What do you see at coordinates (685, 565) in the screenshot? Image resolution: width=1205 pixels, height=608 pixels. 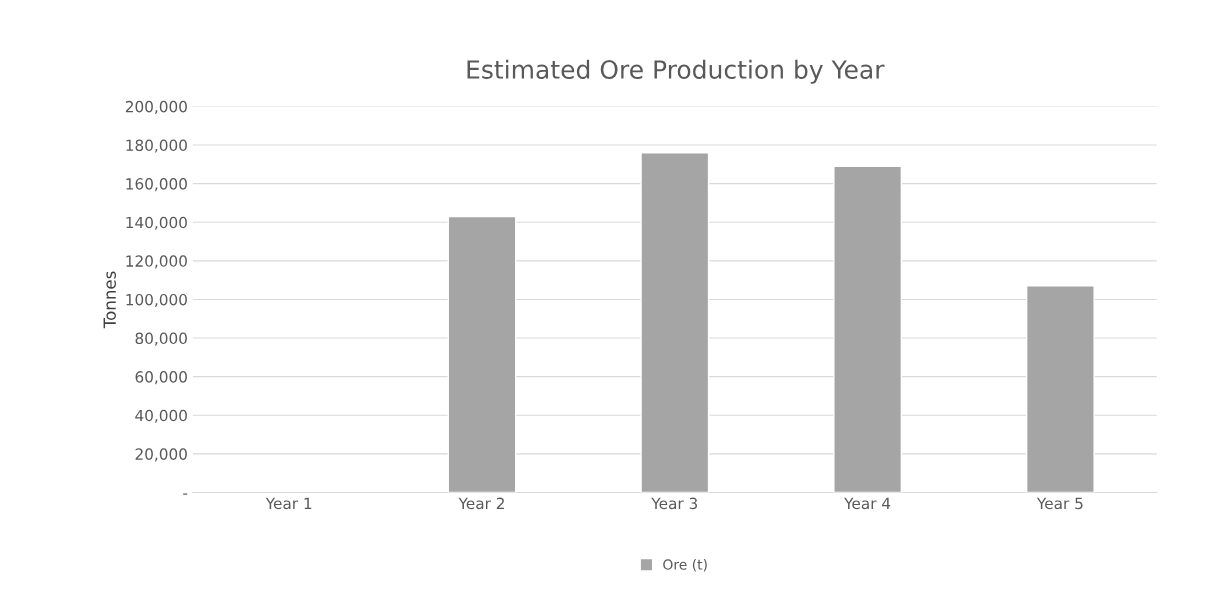 I see `legend-label: Ore (t)` at bounding box center [685, 565].